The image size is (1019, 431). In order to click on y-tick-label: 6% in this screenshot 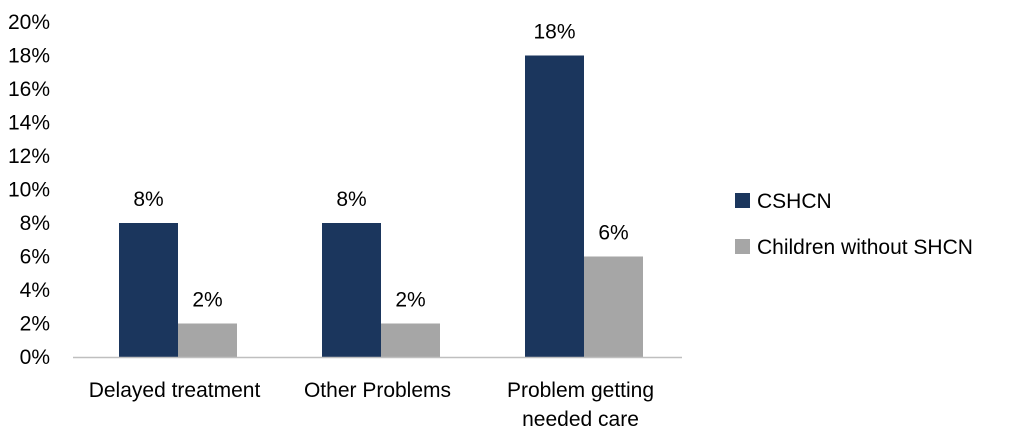, I will do `click(35, 257)`.